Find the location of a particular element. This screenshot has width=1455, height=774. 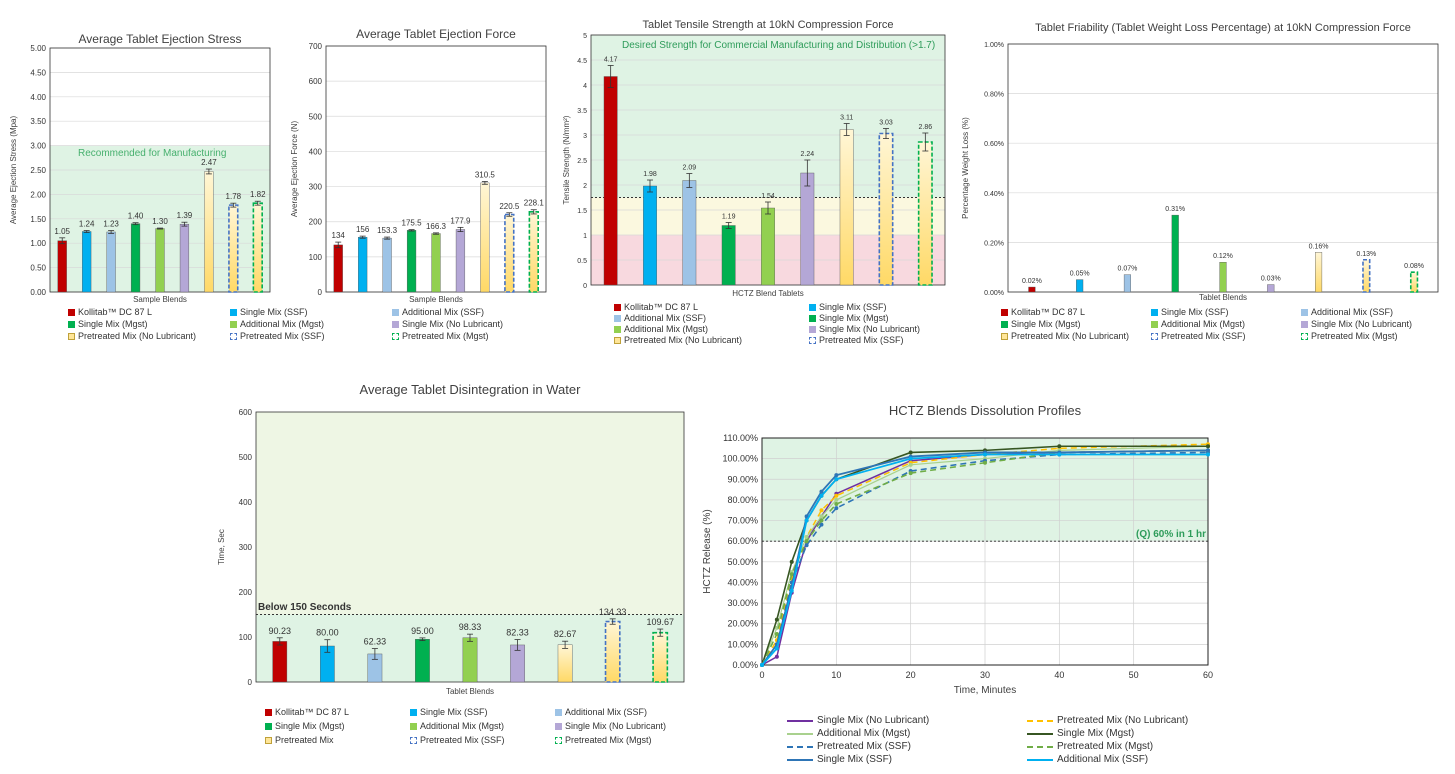

y-tick-label: 100 is located at coordinates (316, 257).